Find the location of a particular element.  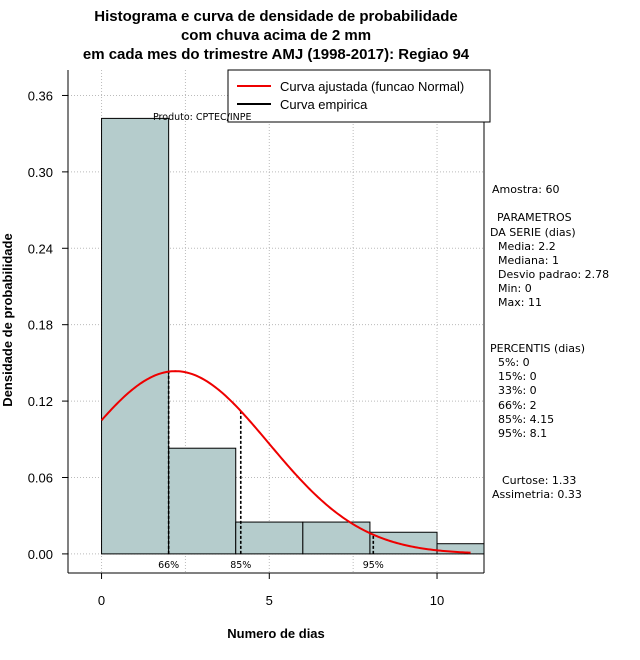

percentile-15: 15%: 0 is located at coordinates (517, 376).